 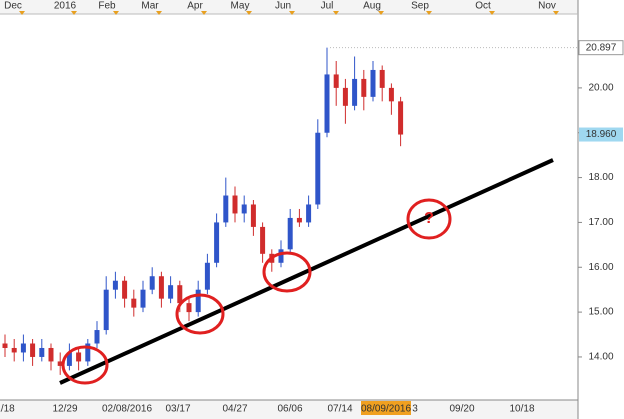 What do you see at coordinates (127, 409) in the screenshot?
I see `date-label: 02/08/2016` at bounding box center [127, 409].